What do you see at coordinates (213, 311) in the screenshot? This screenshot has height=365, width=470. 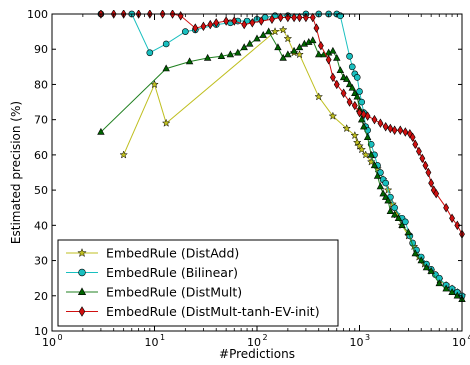 I see `legend-label: EmbedRule (DistMult-tanh-EV-init)` at bounding box center [213, 311].